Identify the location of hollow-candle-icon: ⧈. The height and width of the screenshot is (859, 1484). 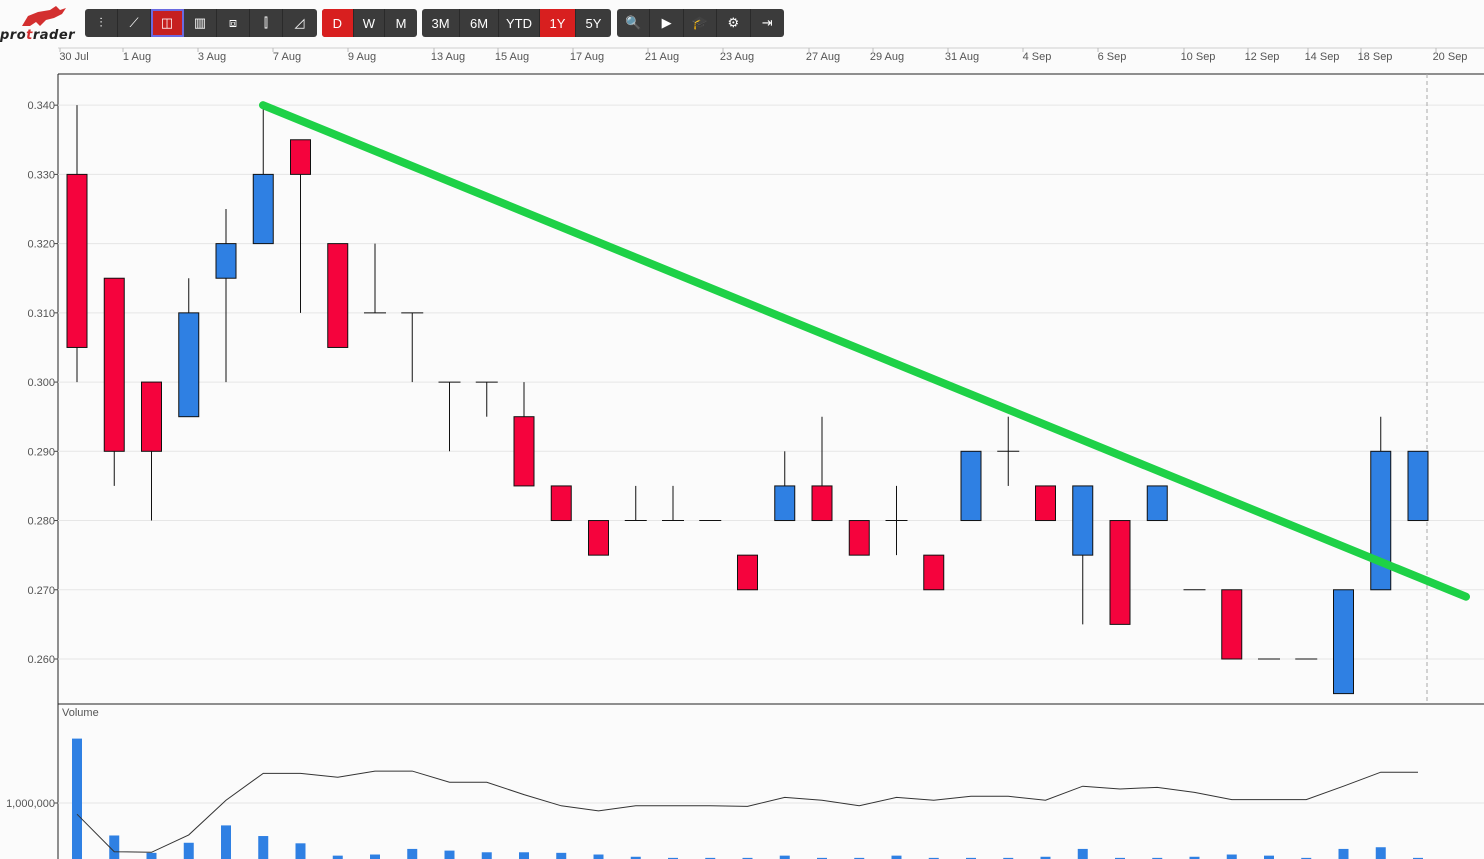
(233, 23).